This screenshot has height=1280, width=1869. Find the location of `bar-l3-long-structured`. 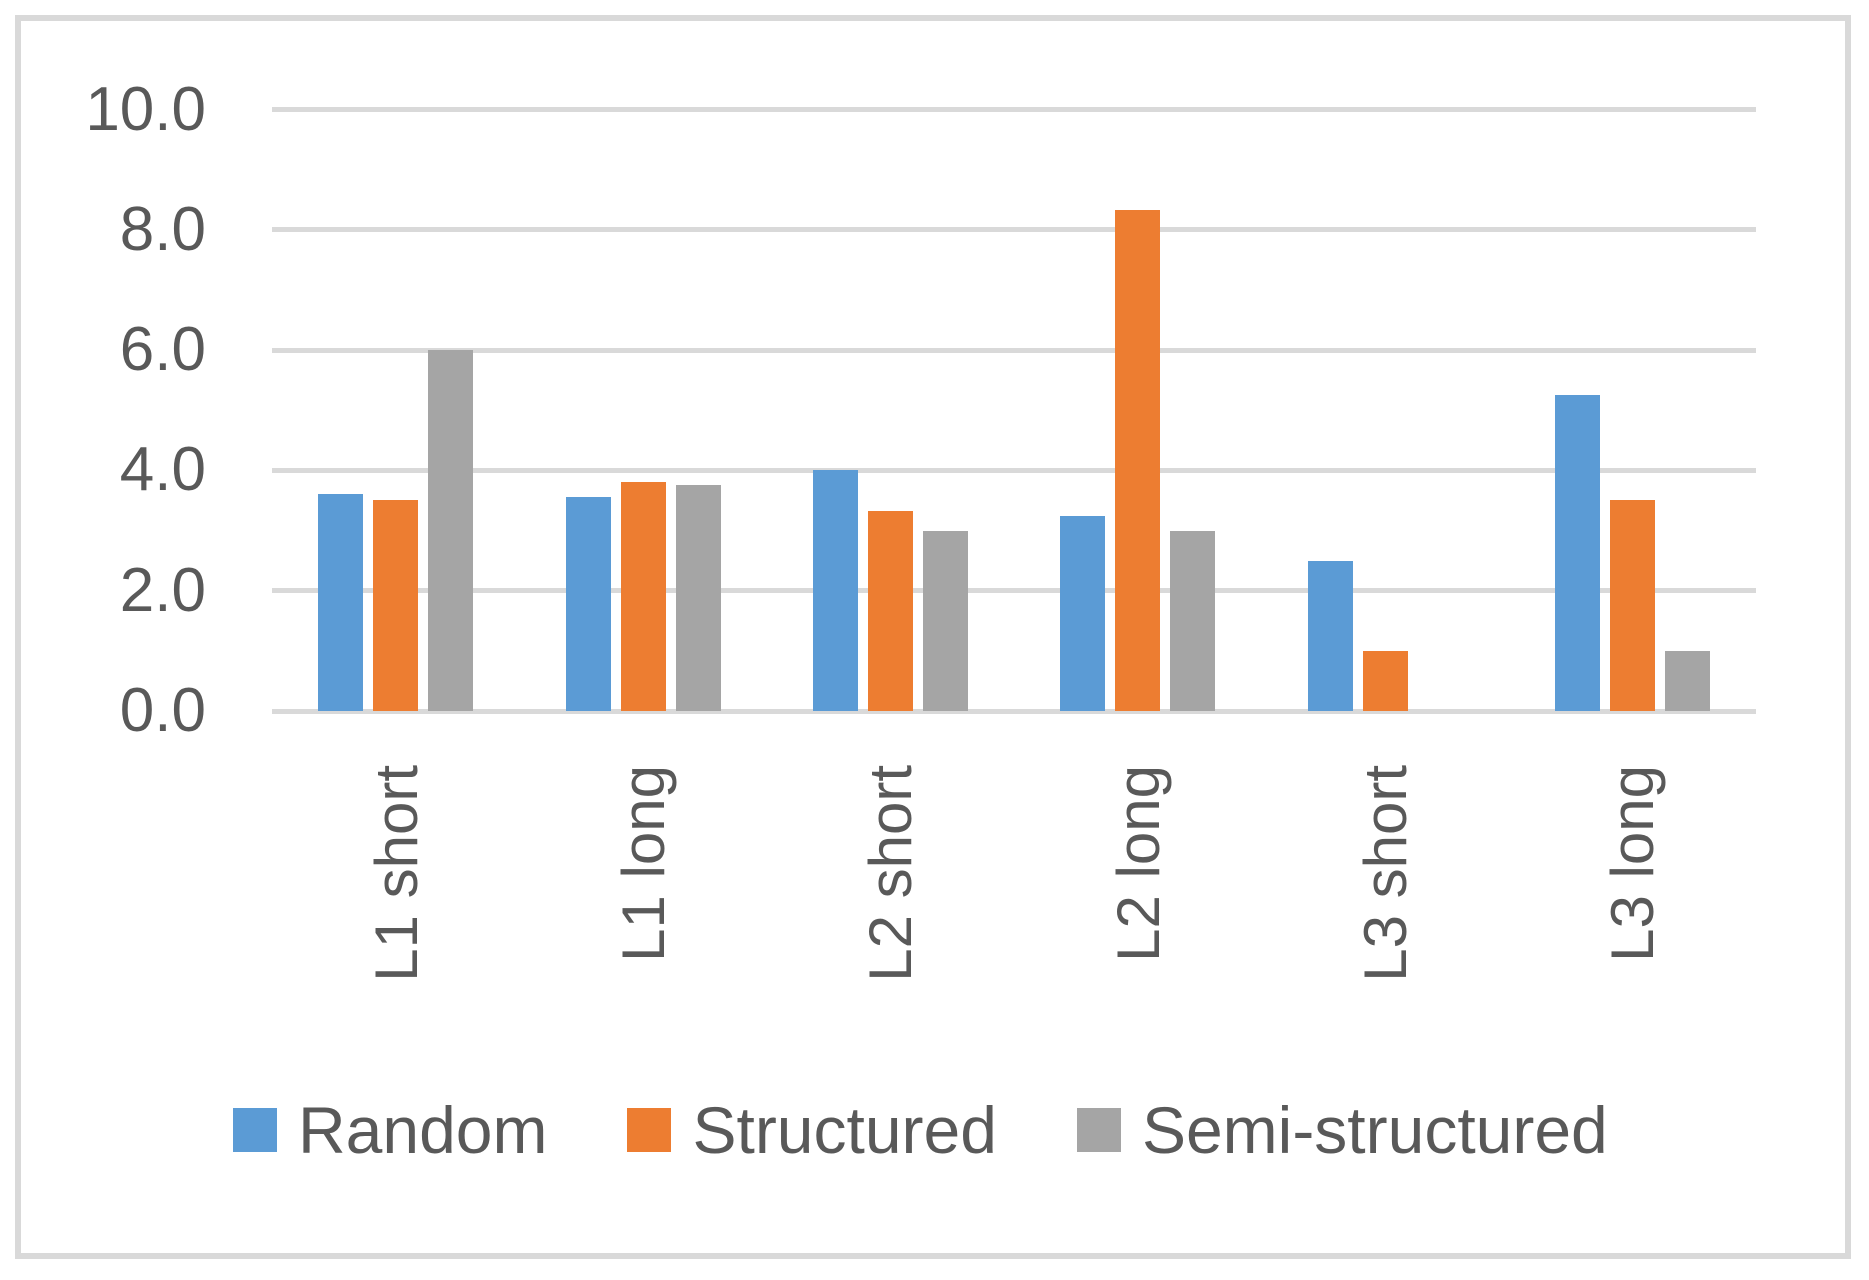

bar-l3-long-structured is located at coordinates (1632, 605).